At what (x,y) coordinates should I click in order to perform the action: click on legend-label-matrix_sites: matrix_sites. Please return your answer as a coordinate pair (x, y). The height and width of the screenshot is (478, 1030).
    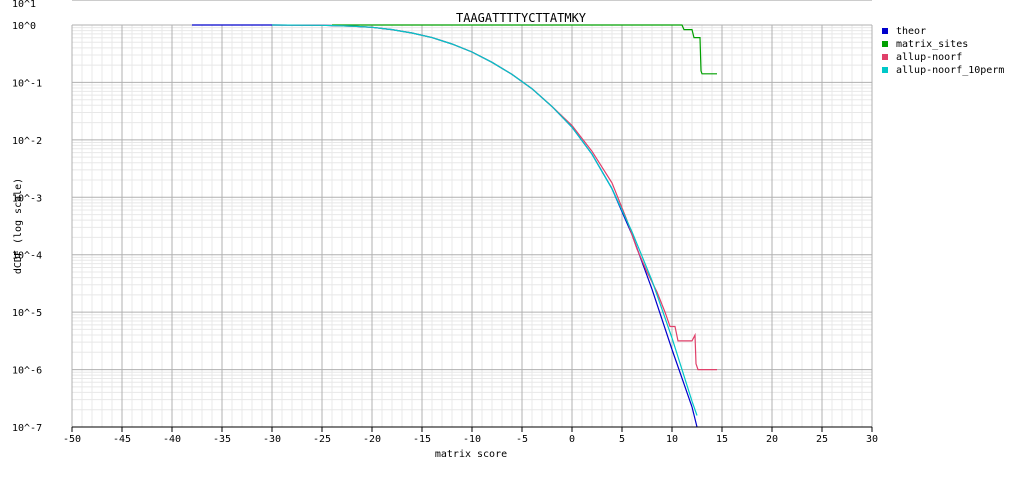
    Looking at the image, I should click on (932, 44).